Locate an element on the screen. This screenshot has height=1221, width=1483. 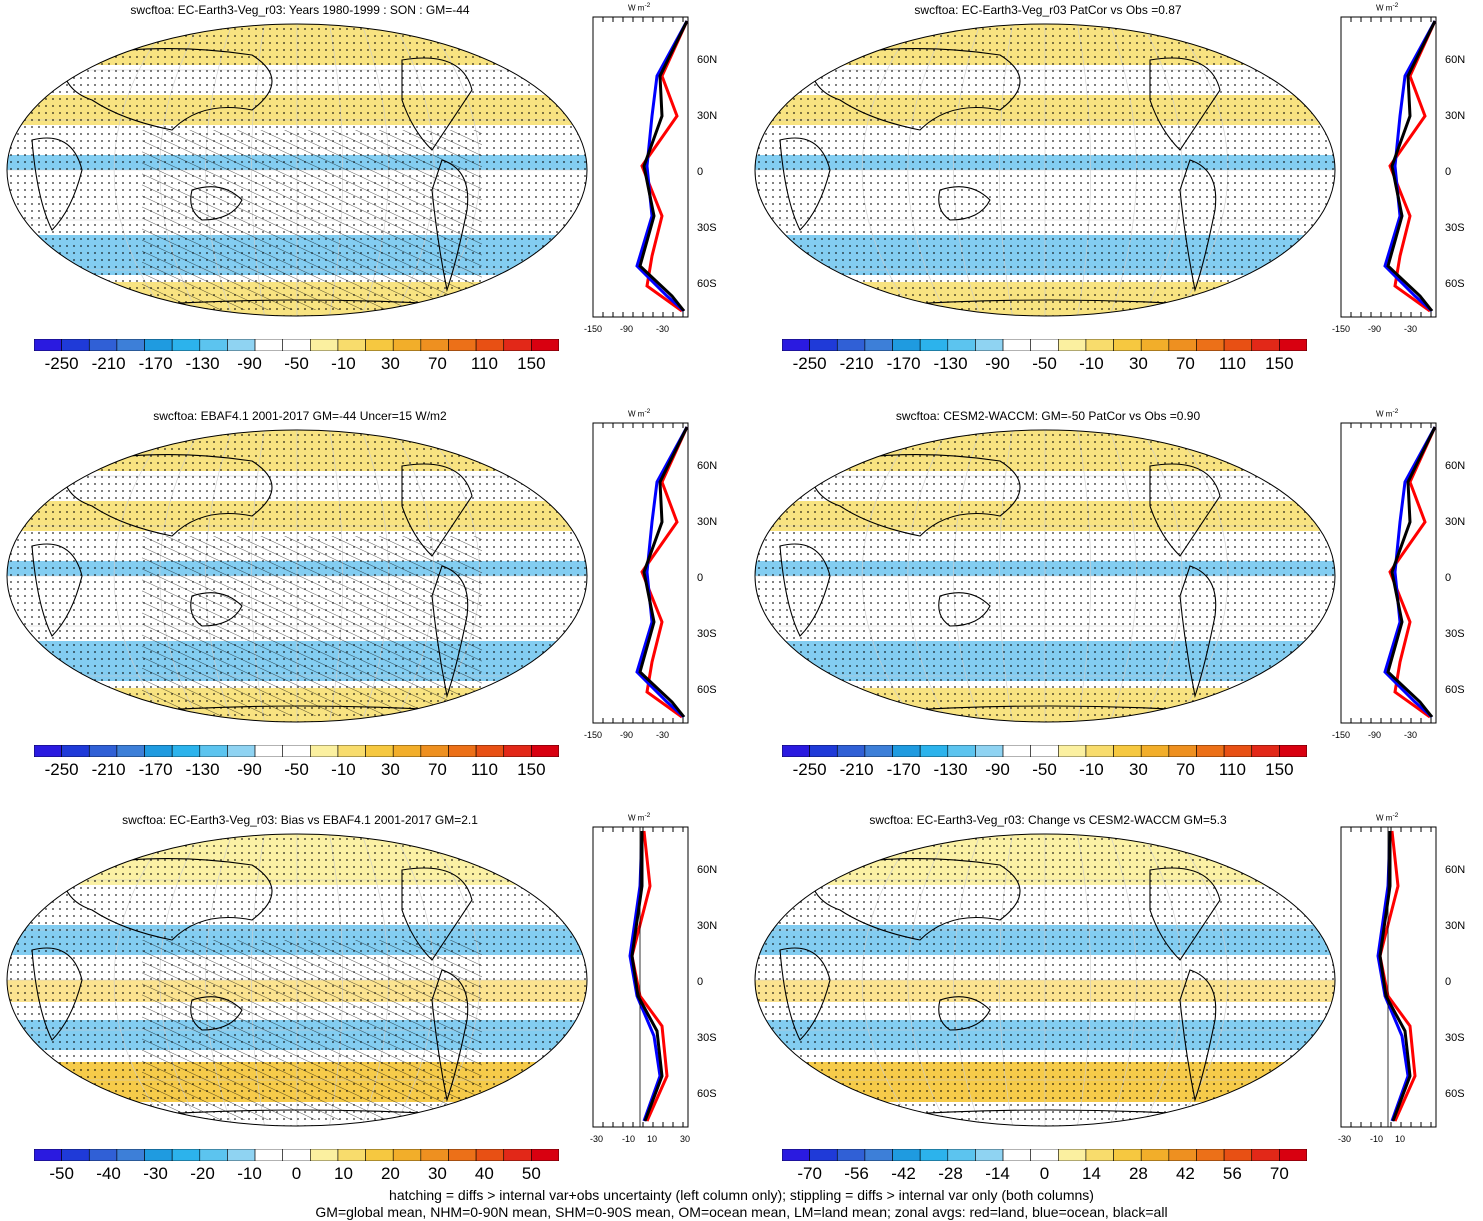
colorbar-label: 70 is located at coordinates (1185, 363).